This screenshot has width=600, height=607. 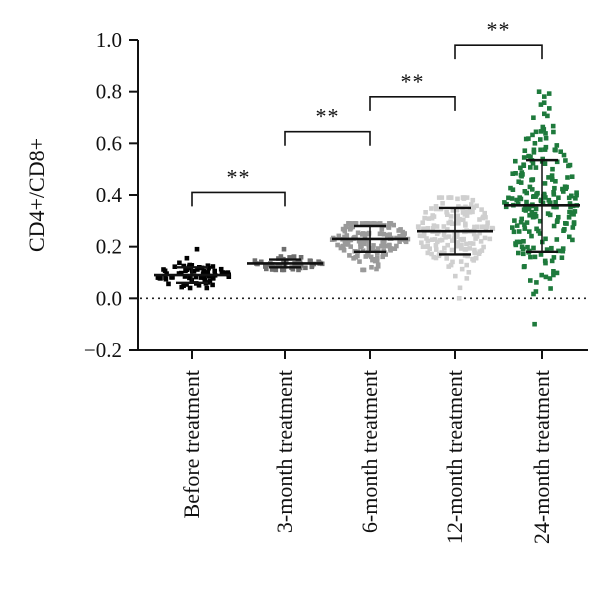 I want to click on x-category-label: 12-month treatment, so click(x=454, y=457).